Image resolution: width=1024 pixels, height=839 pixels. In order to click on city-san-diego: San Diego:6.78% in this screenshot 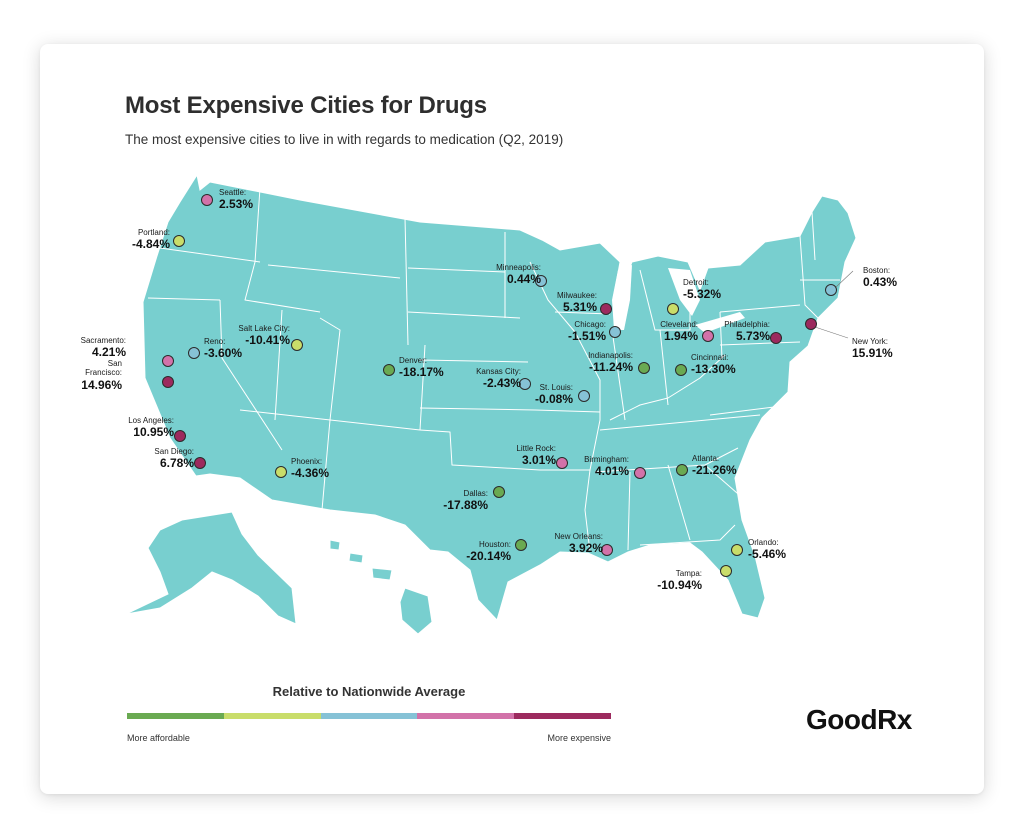, I will do `click(180, 458)`.